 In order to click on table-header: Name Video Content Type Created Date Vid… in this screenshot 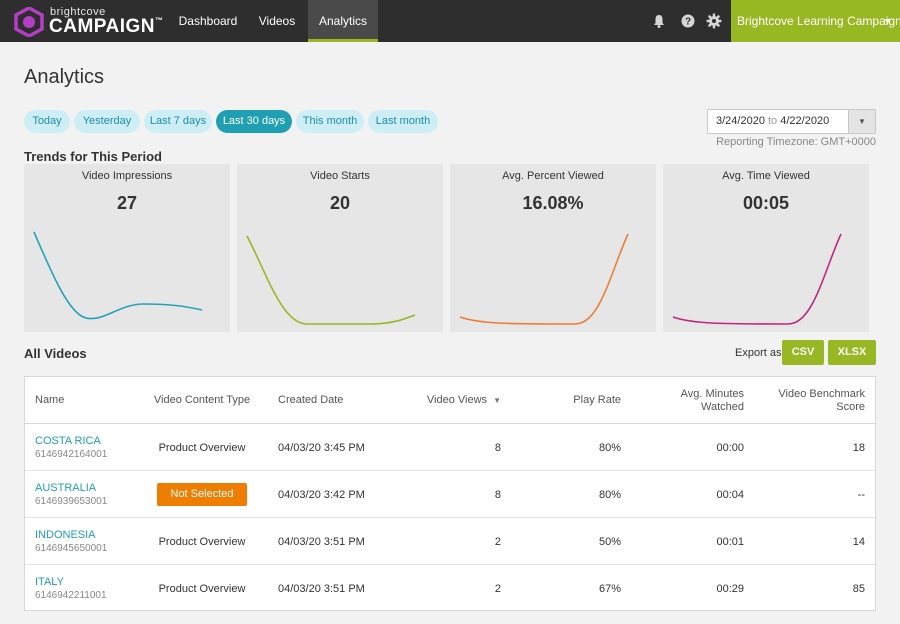, I will do `click(450, 400)`.